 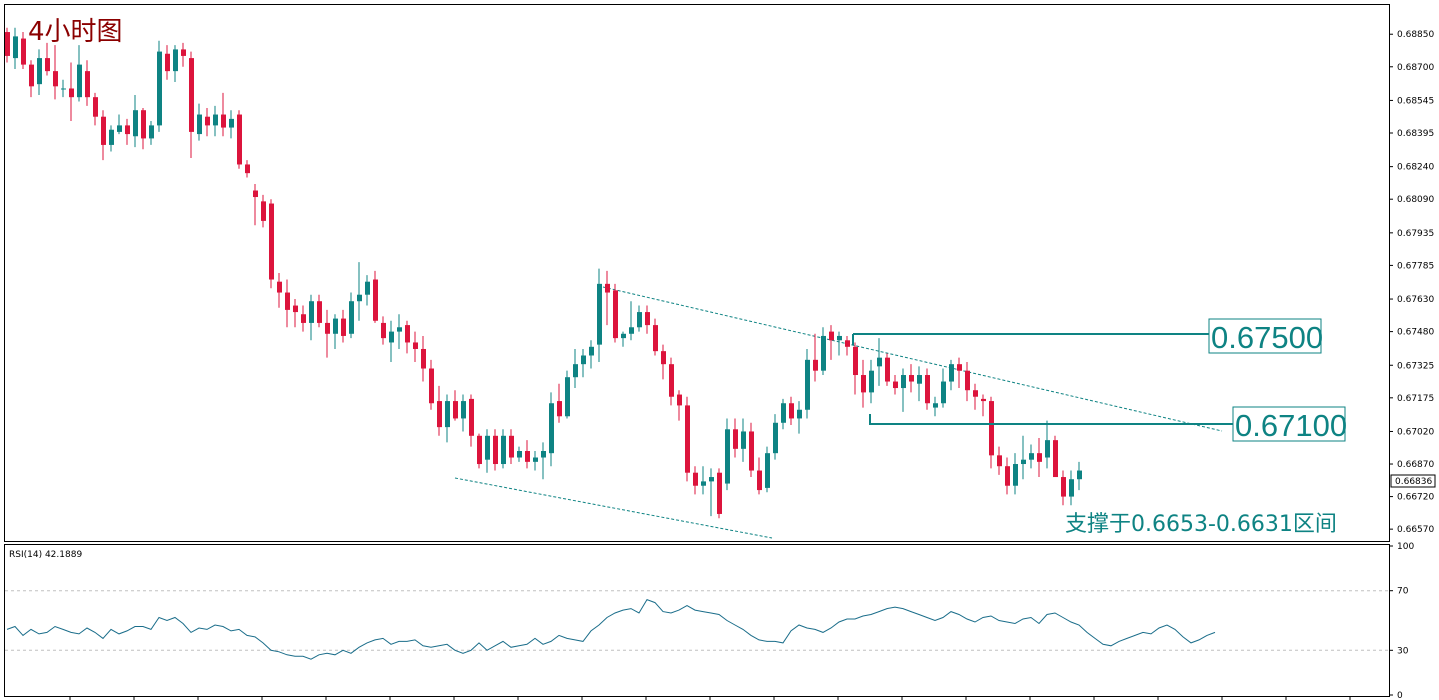 I want to click on level-label-high: 0.67500, so click(x=1267, y=337).